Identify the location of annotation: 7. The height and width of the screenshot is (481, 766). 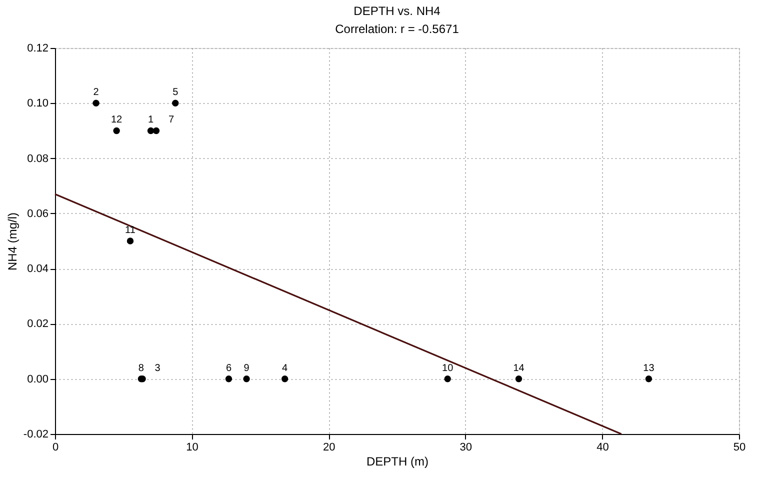
(171, 120).